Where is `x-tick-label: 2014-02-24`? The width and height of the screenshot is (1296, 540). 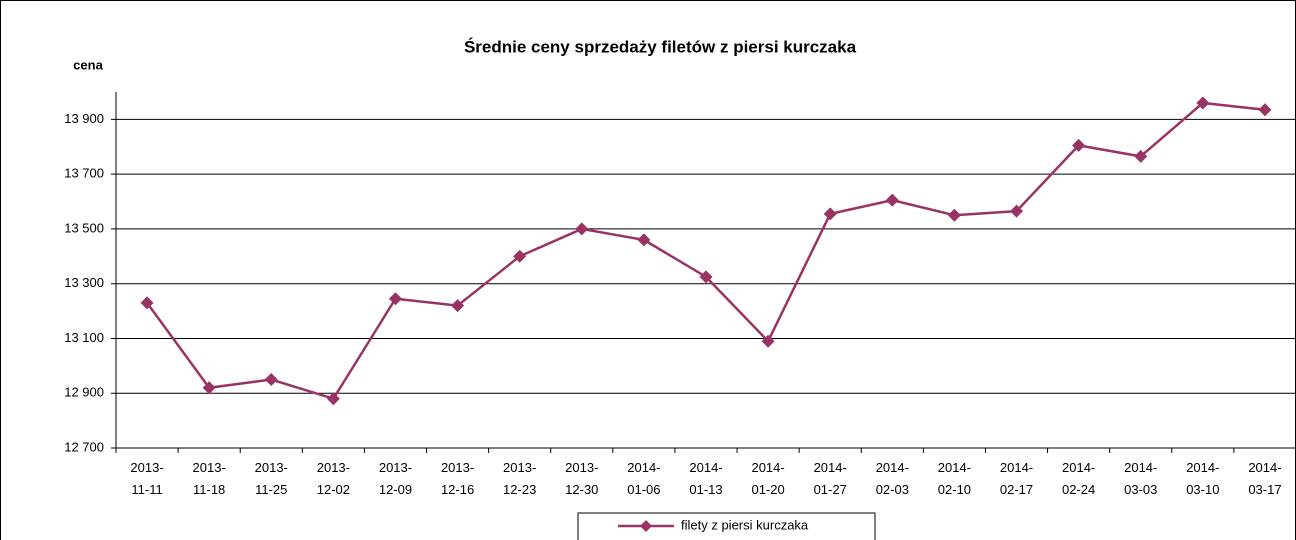
x-tick-label: 2014-02-24 is located at coordinates (1079, 478).